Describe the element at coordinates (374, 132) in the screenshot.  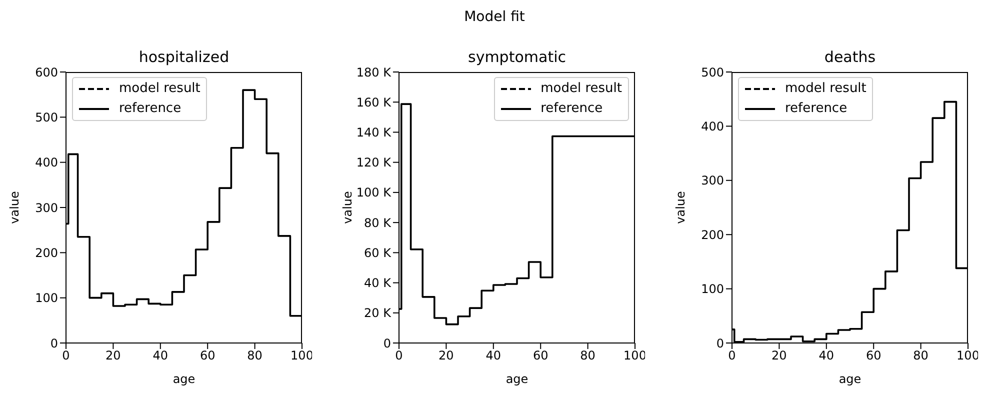
I see `y-tick-label: 140 K` at that location.